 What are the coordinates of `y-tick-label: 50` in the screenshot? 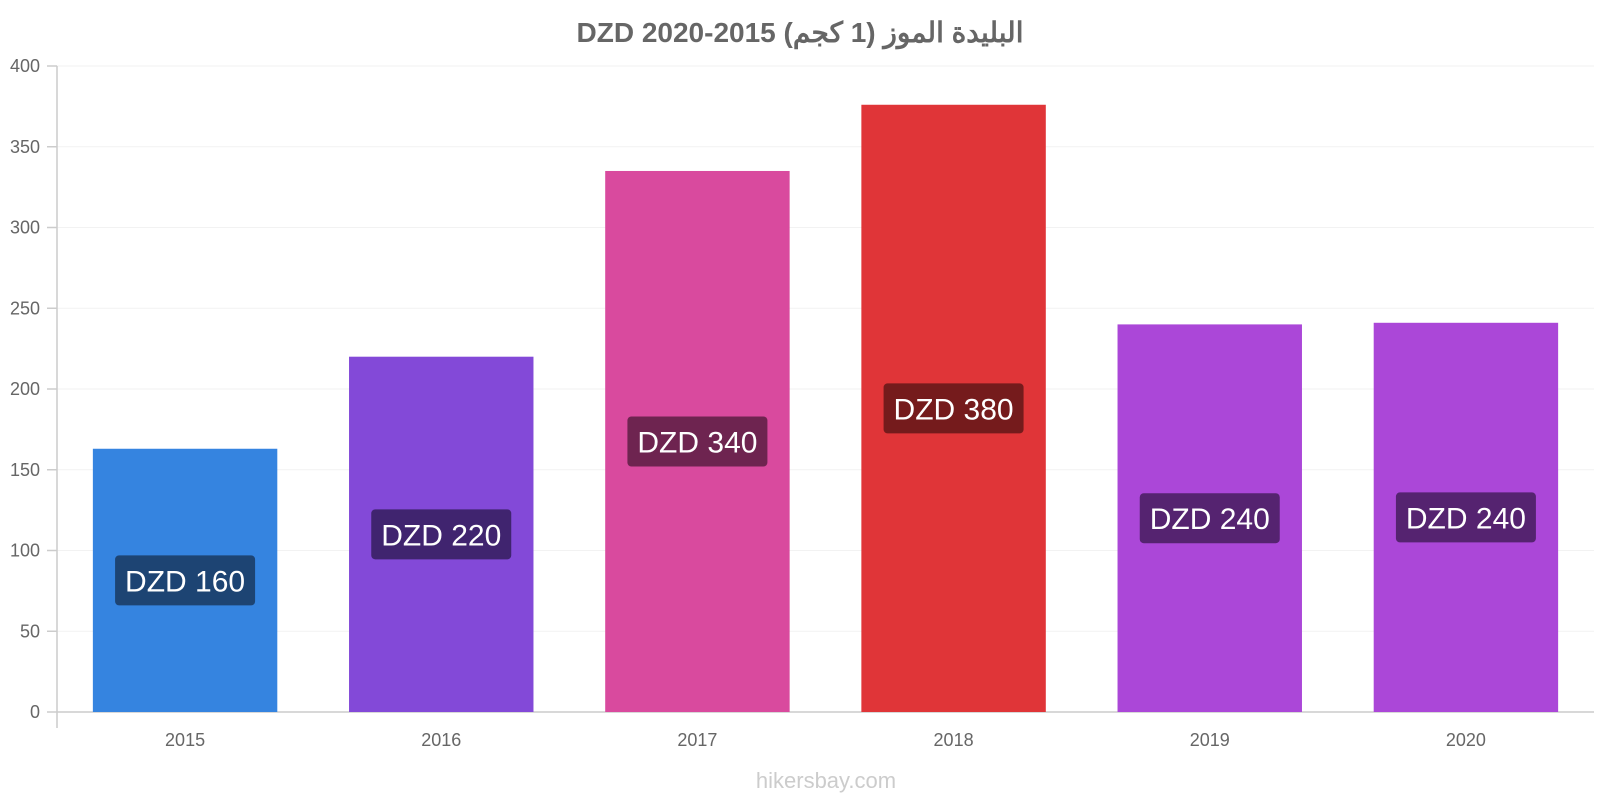 It's located at (30, 631).